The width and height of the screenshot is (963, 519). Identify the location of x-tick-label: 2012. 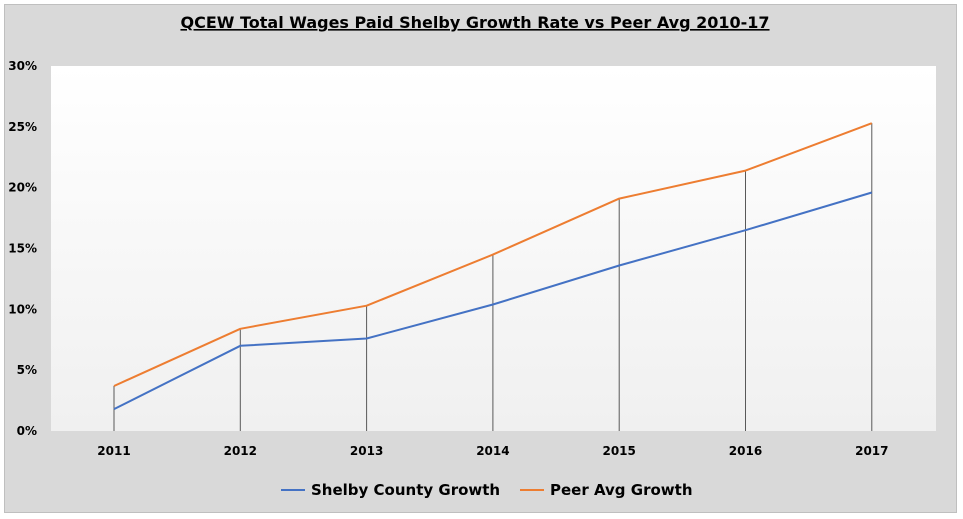
(240, 451).